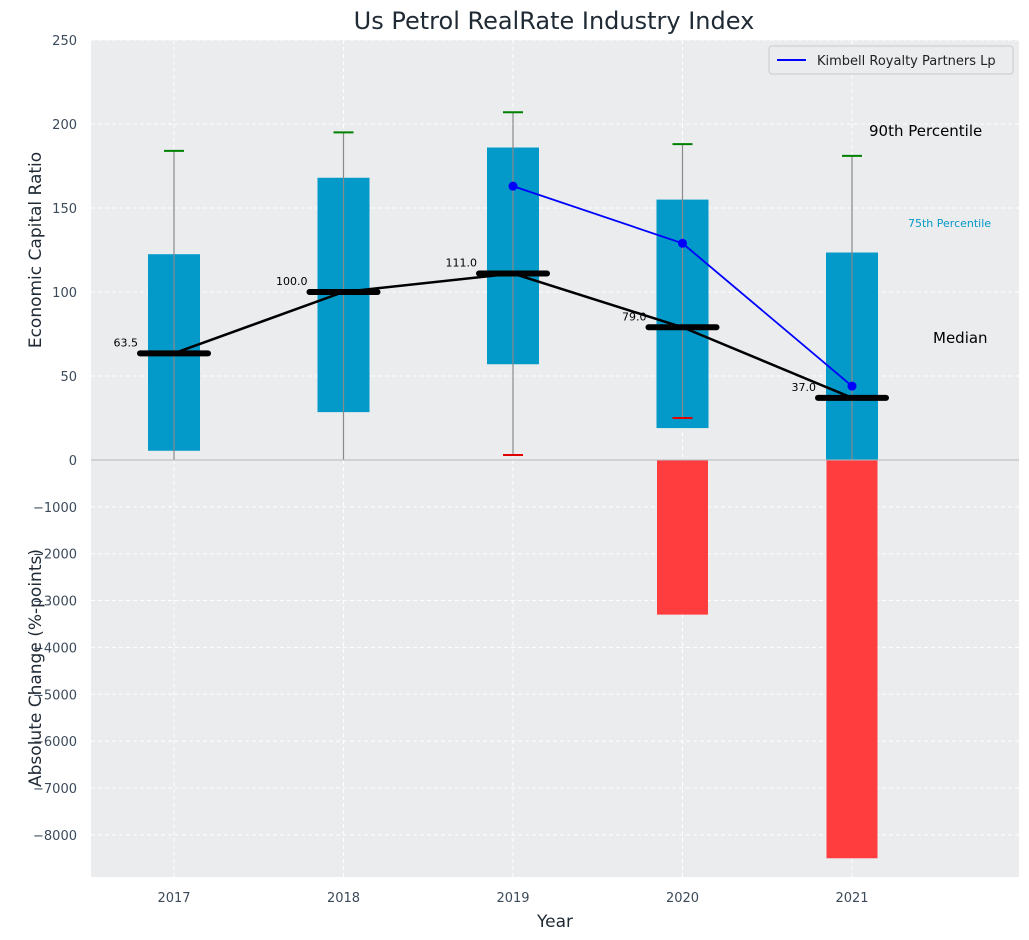 The image size is (1029, 940). I want to click on x-ticks: 2017 2018 2019 2020 2021, so click(512, 898).